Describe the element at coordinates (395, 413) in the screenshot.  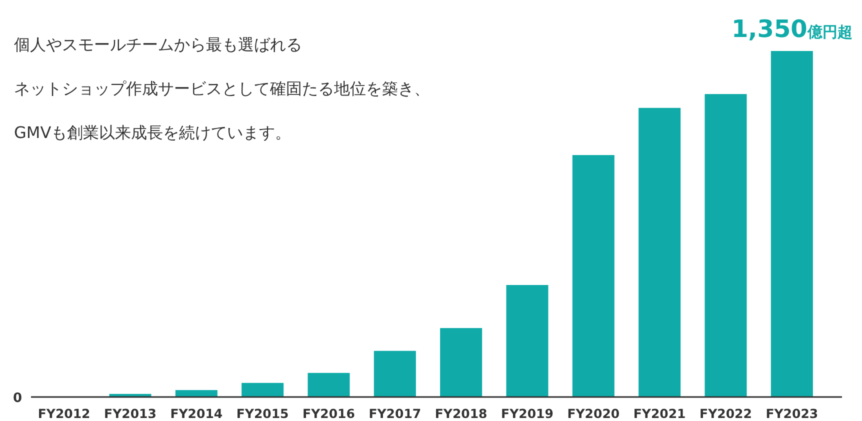
I see `x-tick-label: FY2017` at that location.